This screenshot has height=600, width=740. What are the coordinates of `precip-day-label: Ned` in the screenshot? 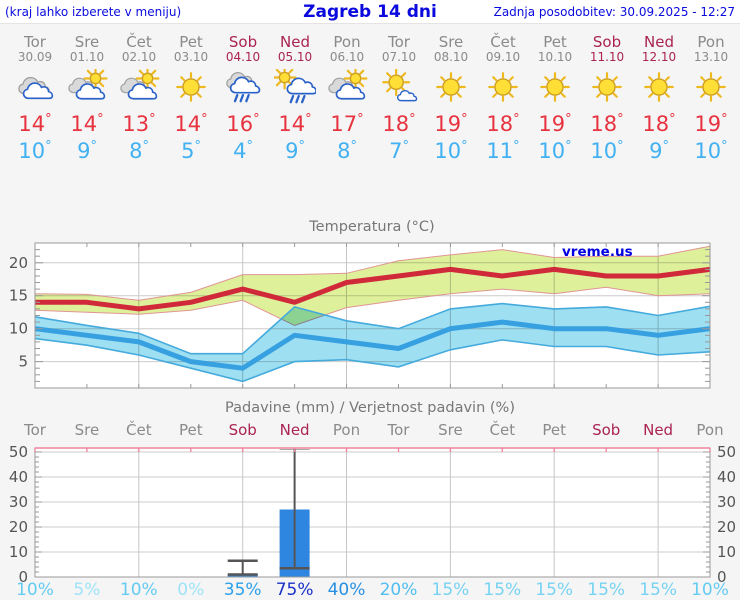 It's located at (658, 430).